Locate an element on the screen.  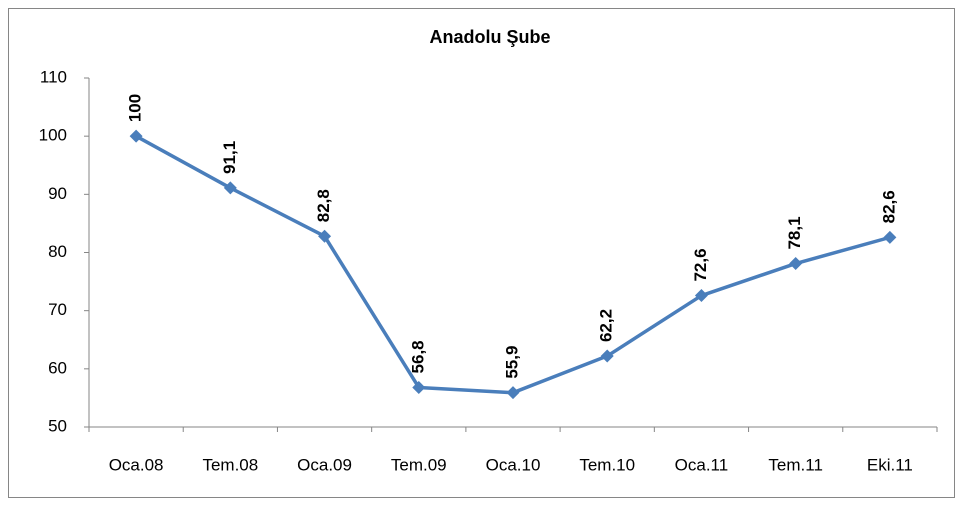
y-tick-label: 80 is located at coordinates (57, 251).